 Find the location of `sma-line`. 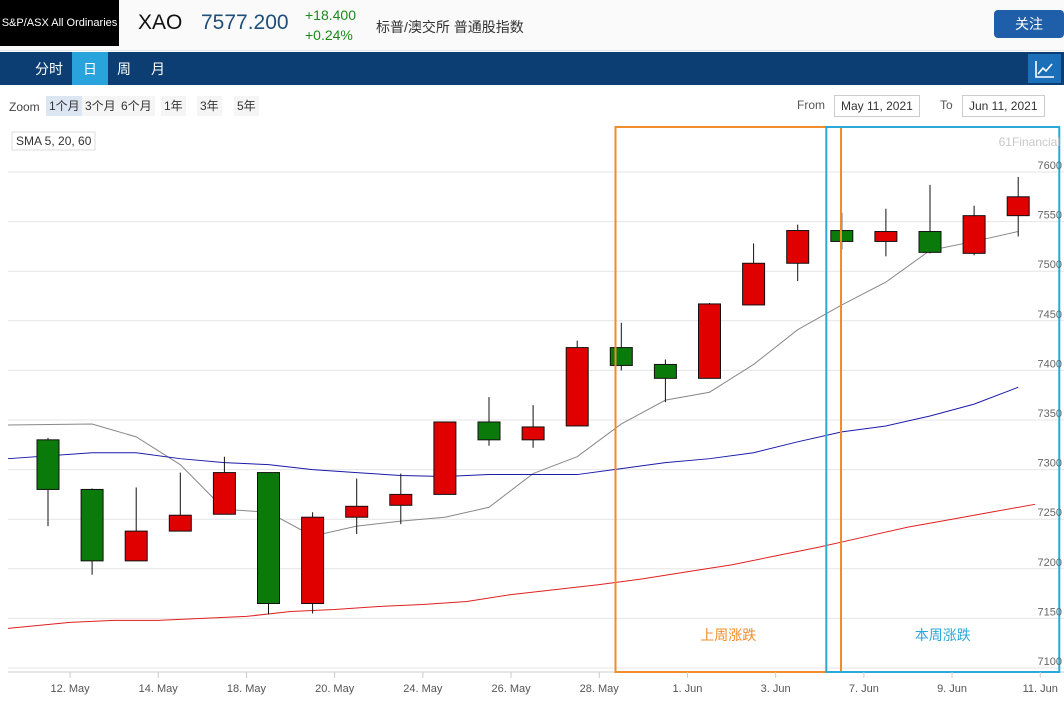

sma-line is located at coordinates (513, 432).